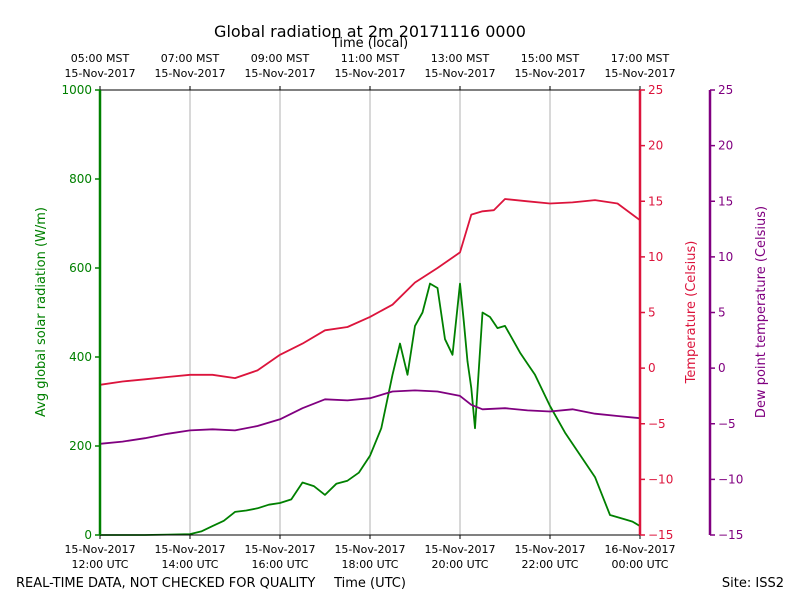  I want to click on right2-tick-label: 0, so click(722, 368).